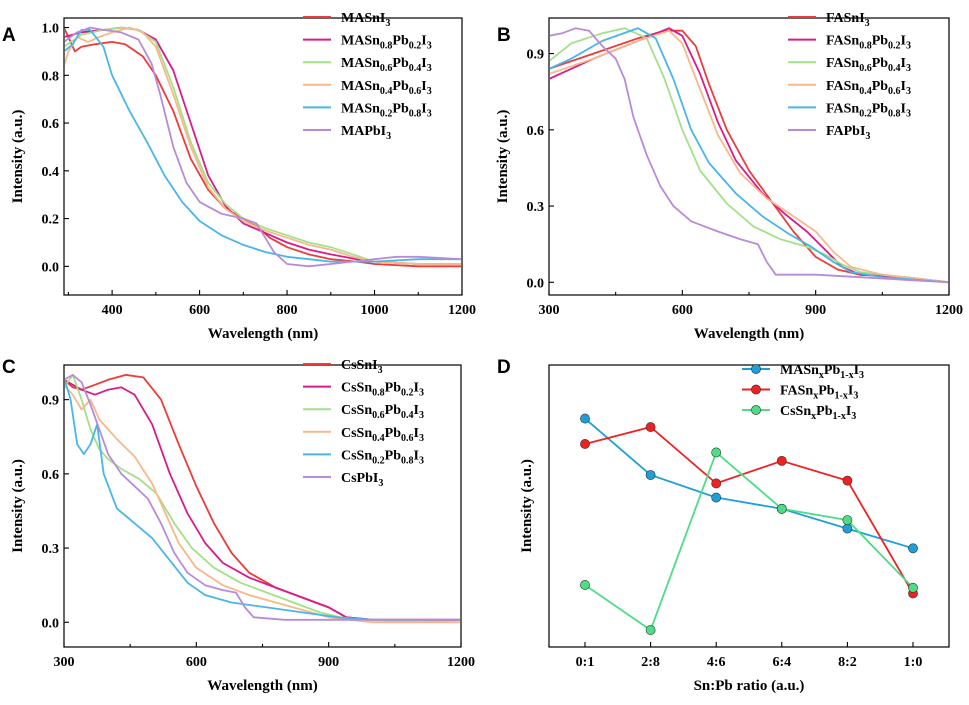 The width and height of the screenshot is (969, 705). Describe the element at coordinates (585, 662) in the screenshot. I see `x-tick-label: 0:1` at that location.